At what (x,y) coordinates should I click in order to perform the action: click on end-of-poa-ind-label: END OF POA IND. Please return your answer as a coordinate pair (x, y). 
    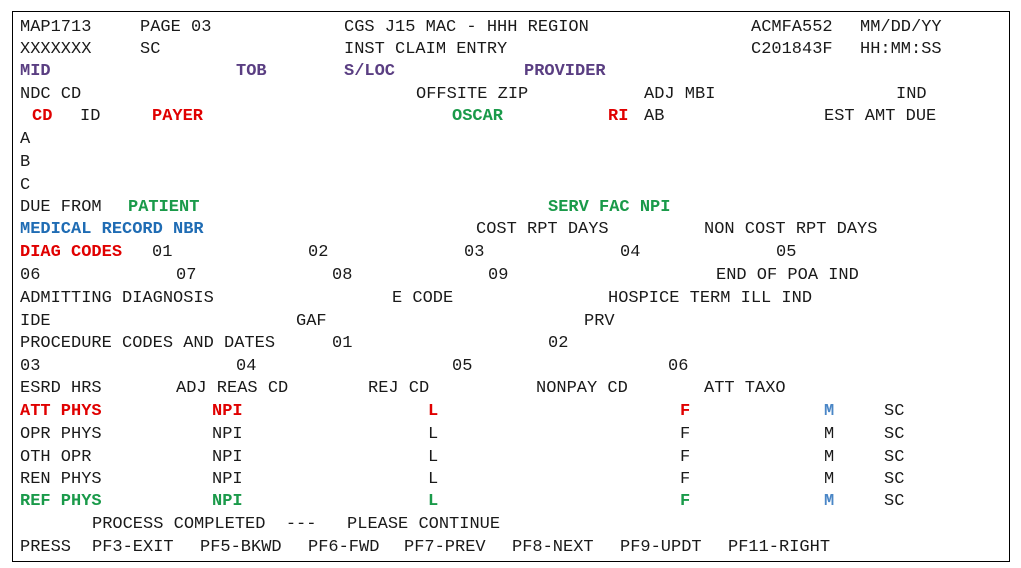
    Looking at the image, I should click on (787, 275).